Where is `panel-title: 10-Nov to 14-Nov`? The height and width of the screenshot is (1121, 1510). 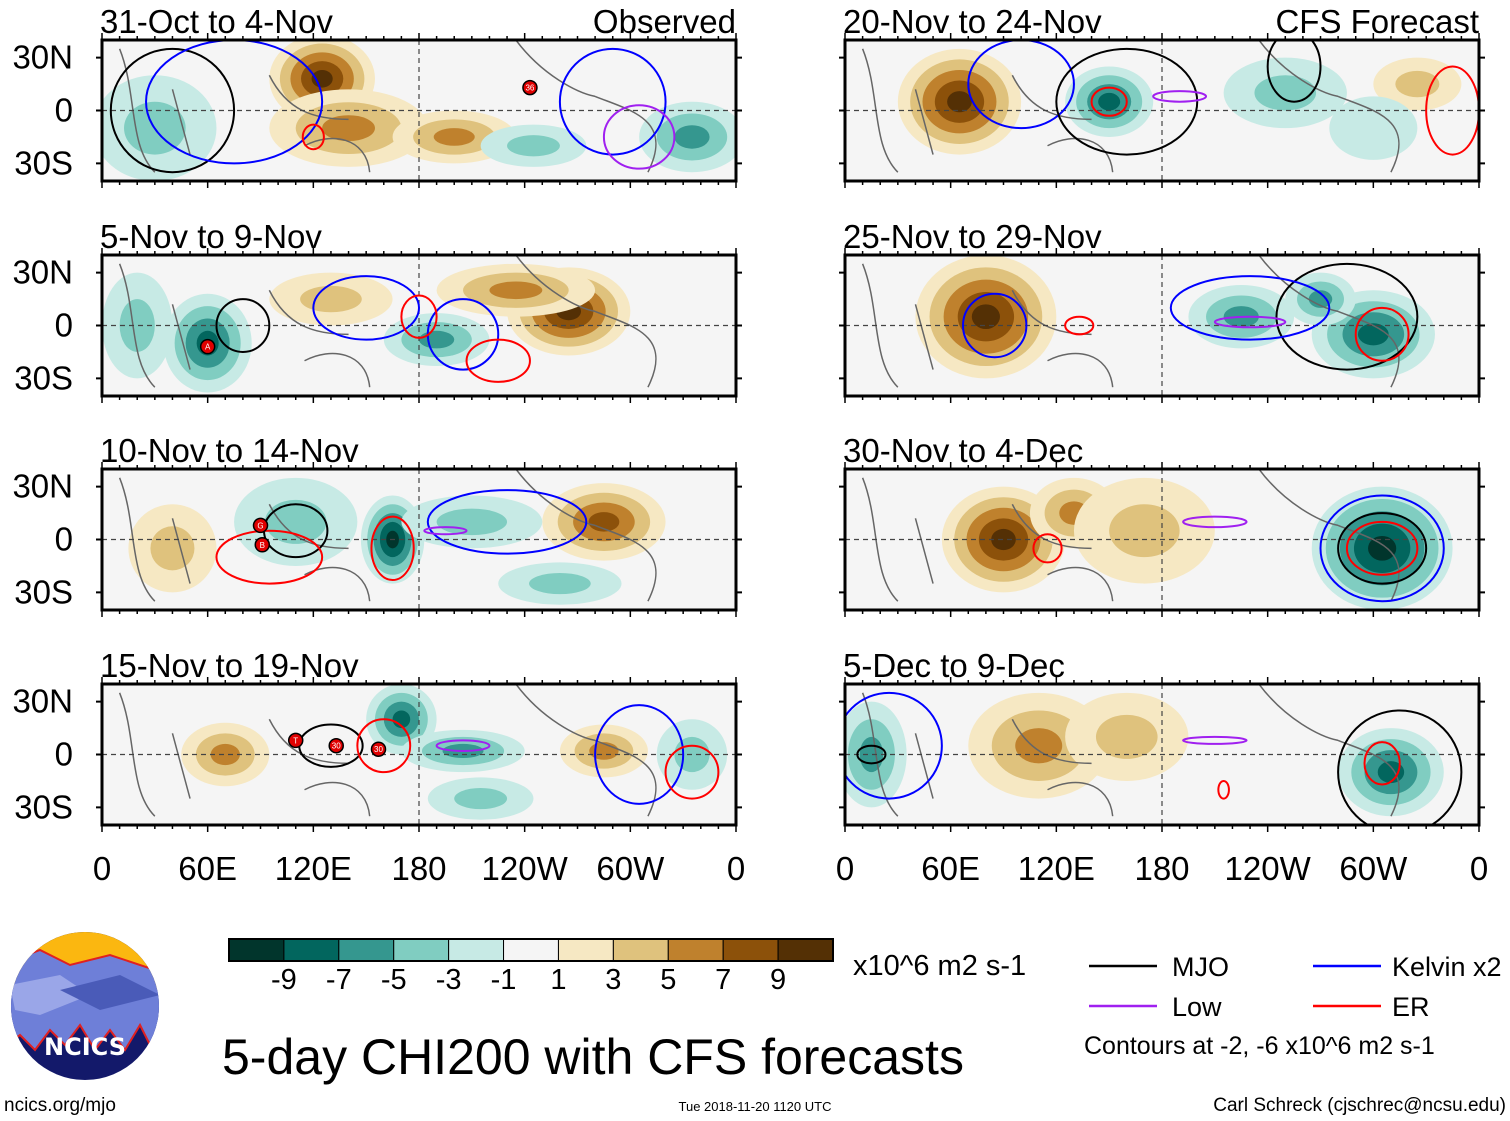 panel-title: 10-Nov to 14-Nov is located at coordinates (229, 450).